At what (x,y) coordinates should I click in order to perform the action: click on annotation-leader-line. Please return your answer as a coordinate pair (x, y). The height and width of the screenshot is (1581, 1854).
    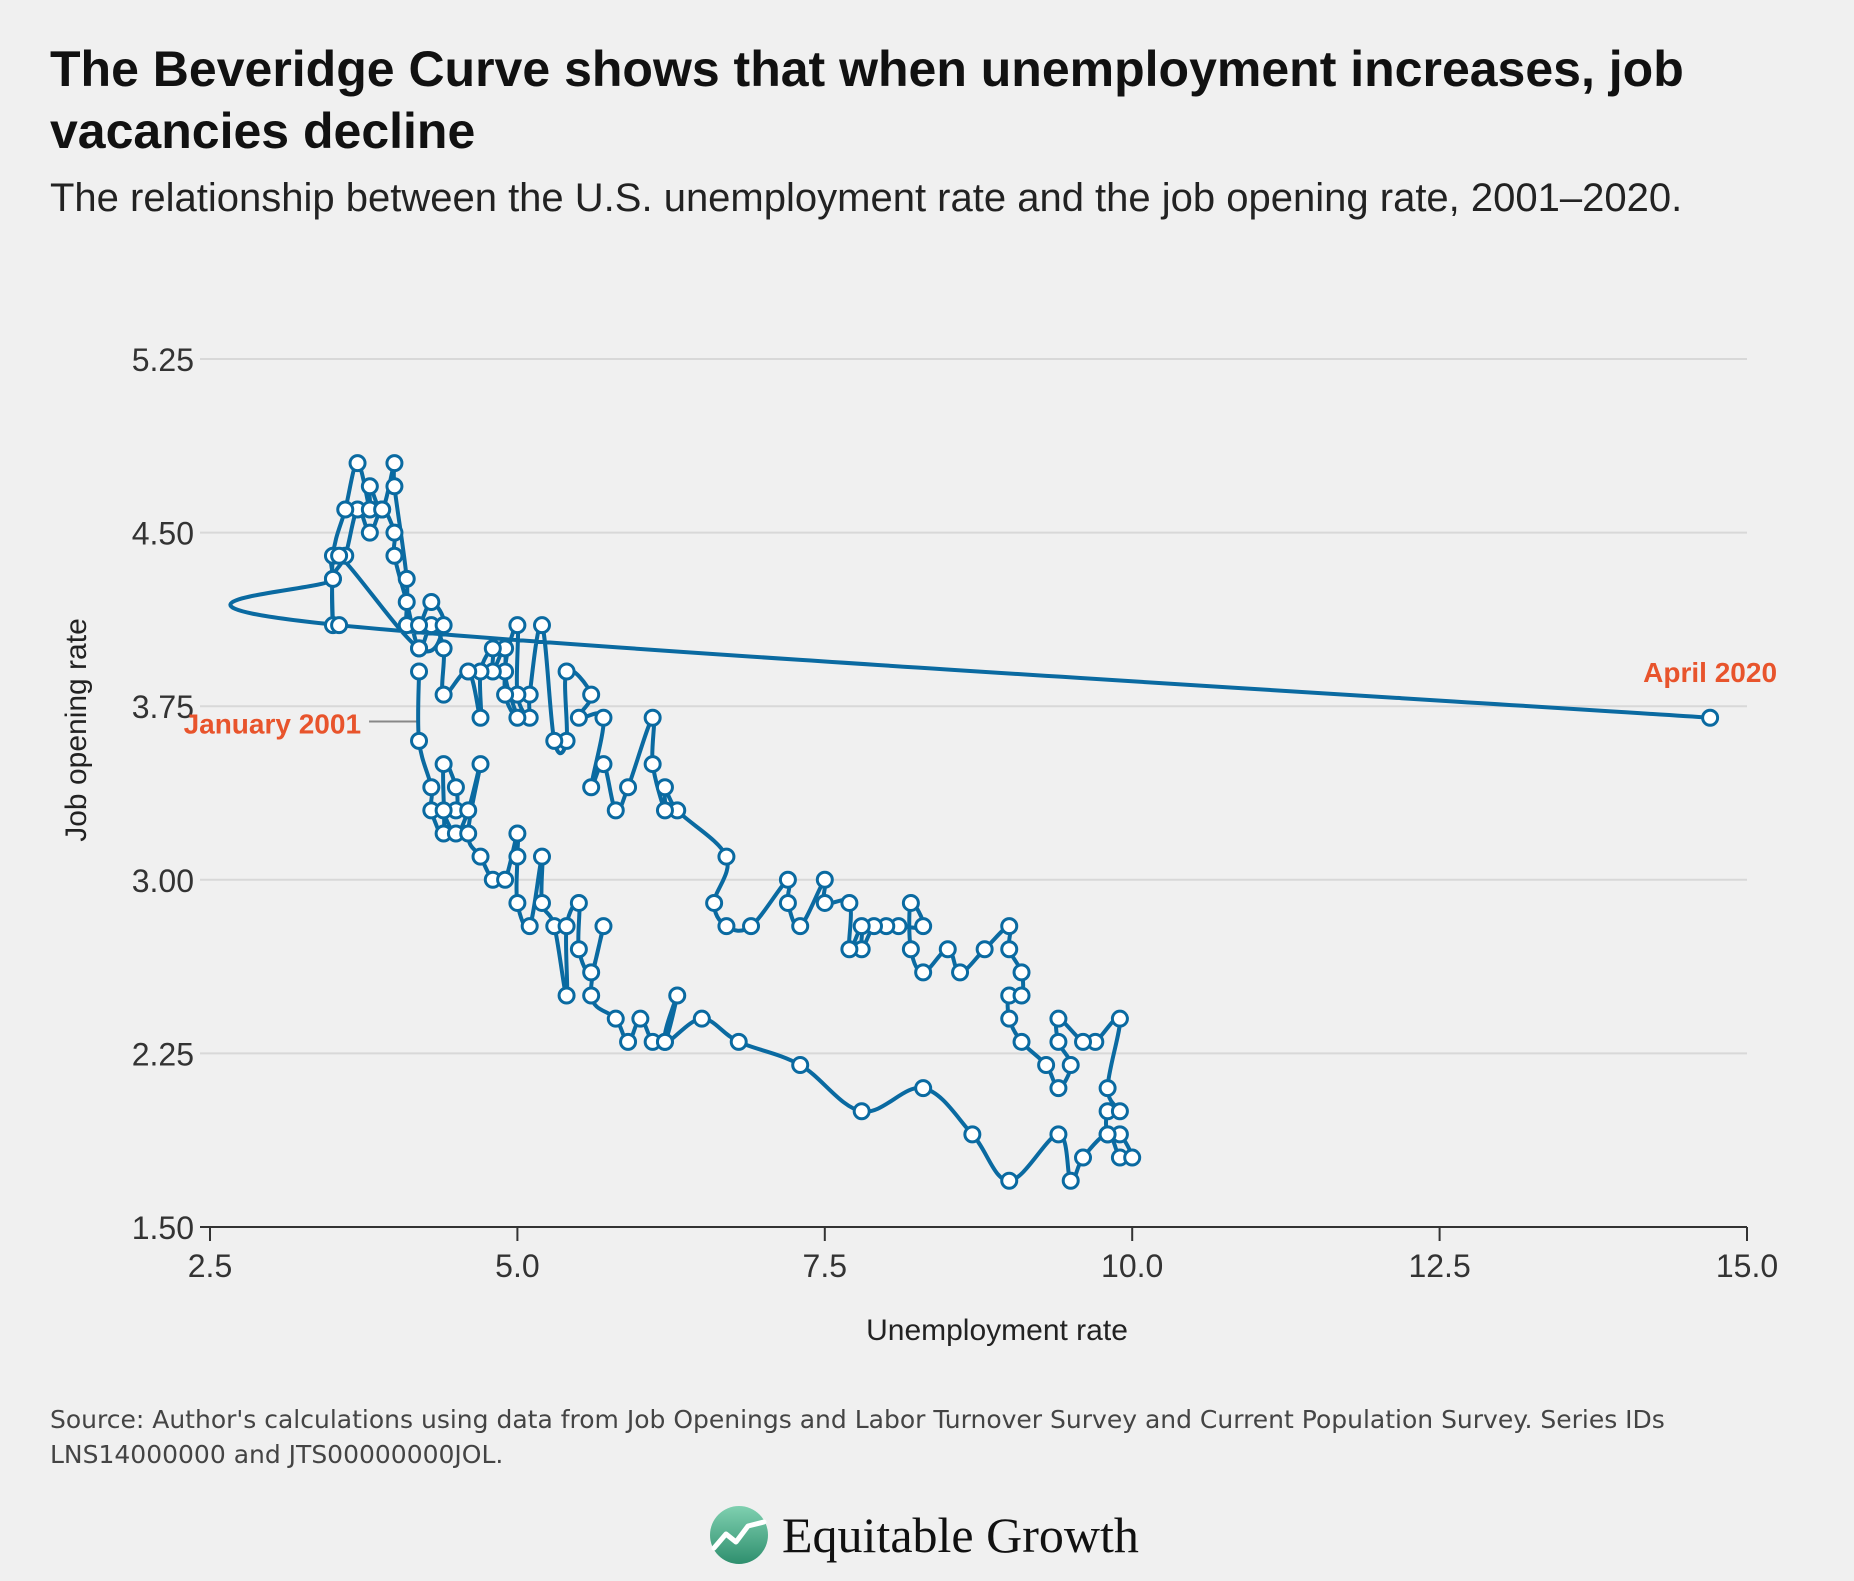
    Looking at the image, I should click on (395, 697).